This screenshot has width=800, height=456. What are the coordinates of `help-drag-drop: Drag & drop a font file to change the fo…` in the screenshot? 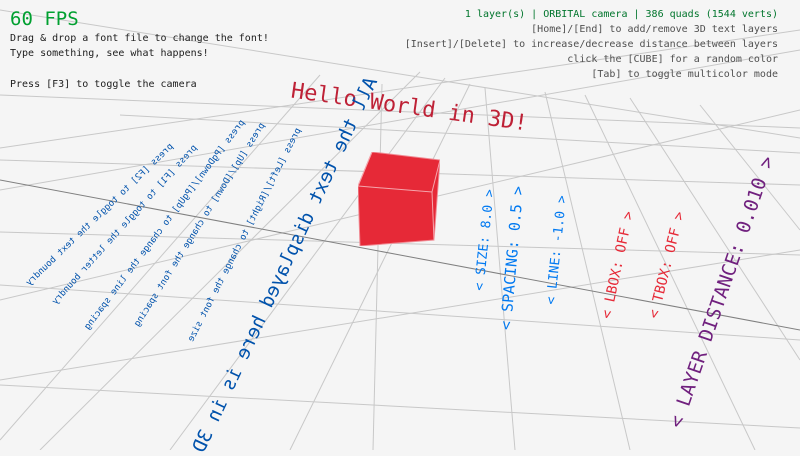 It's located at (139, 38).